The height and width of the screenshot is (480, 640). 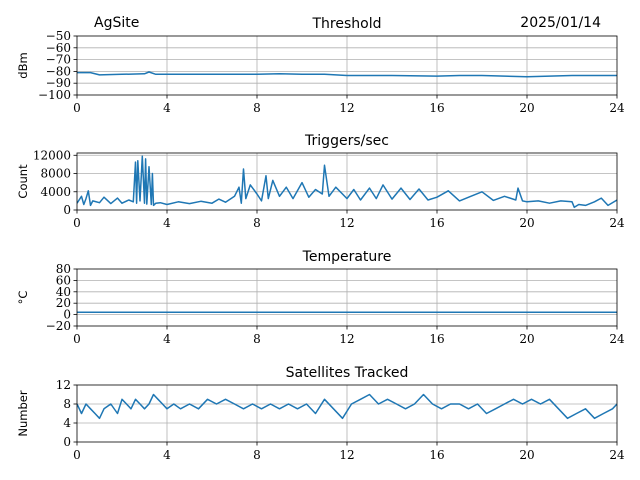 I want to click on site-name: AgSite, so click(x=116, y=23).